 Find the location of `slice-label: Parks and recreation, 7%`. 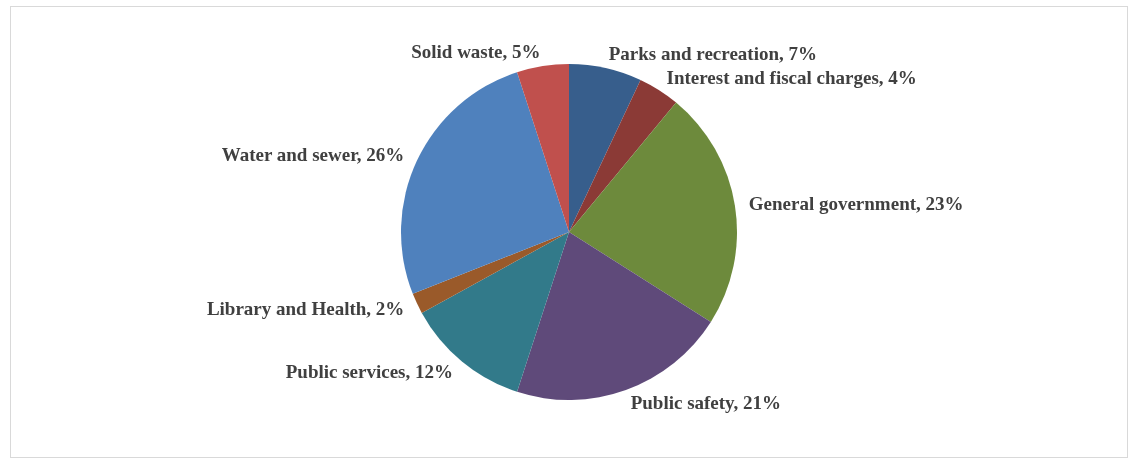

slice-label: Parks and recreation, 7% is located at coordinates (712, 54).